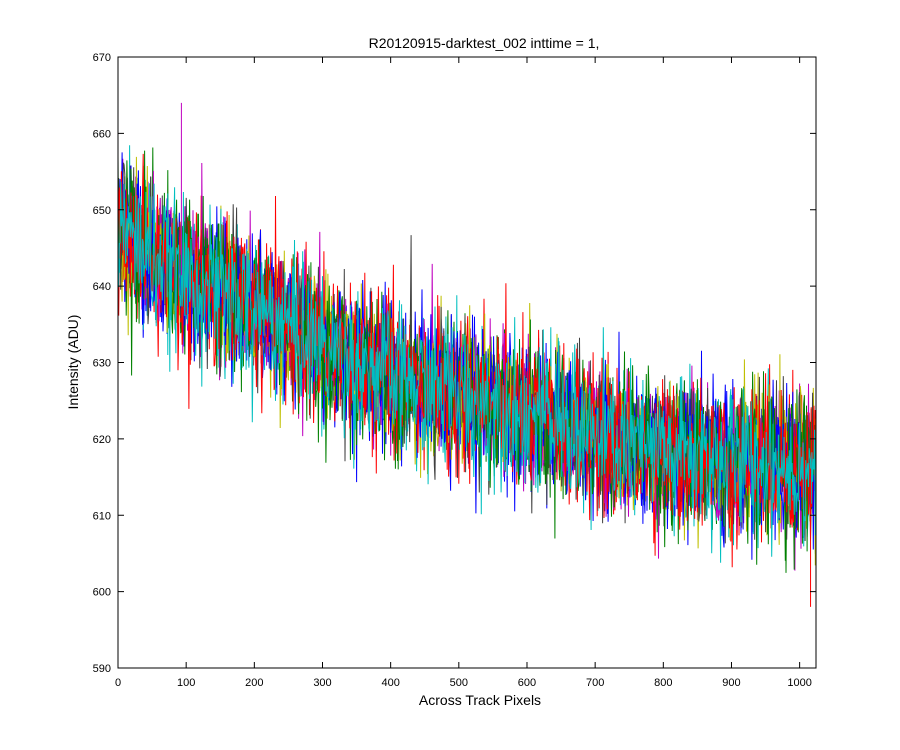 The width and height of the screenshot is (900, 750). Describe the element at coordinates (322, 683) in the screenshot. I see `x-tick-label: 300` at that location.